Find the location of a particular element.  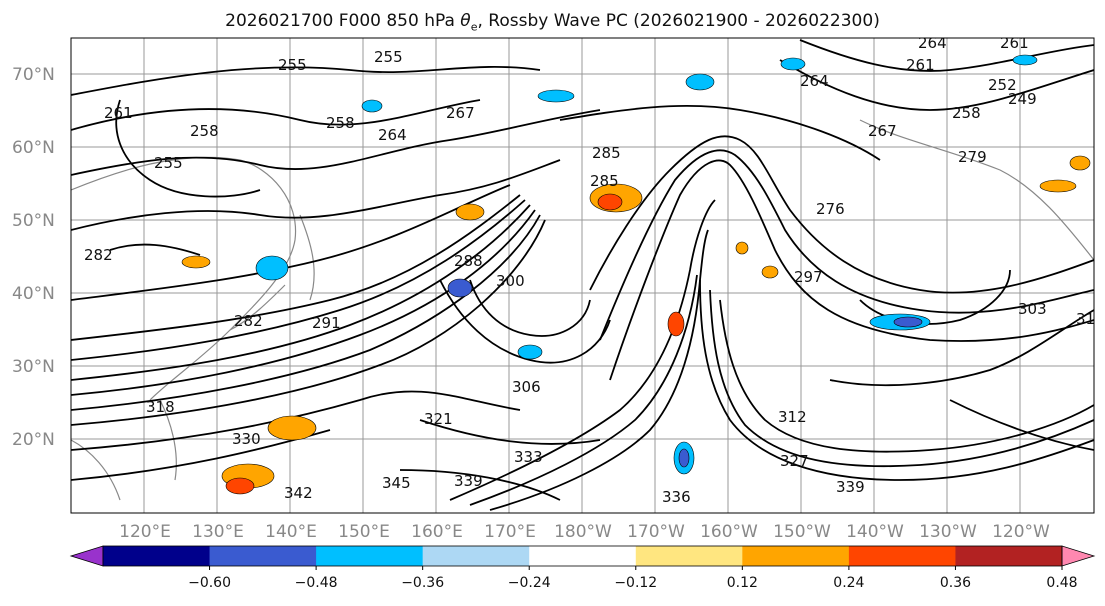

contour-label: 318 is located at coordinates (160, 407).